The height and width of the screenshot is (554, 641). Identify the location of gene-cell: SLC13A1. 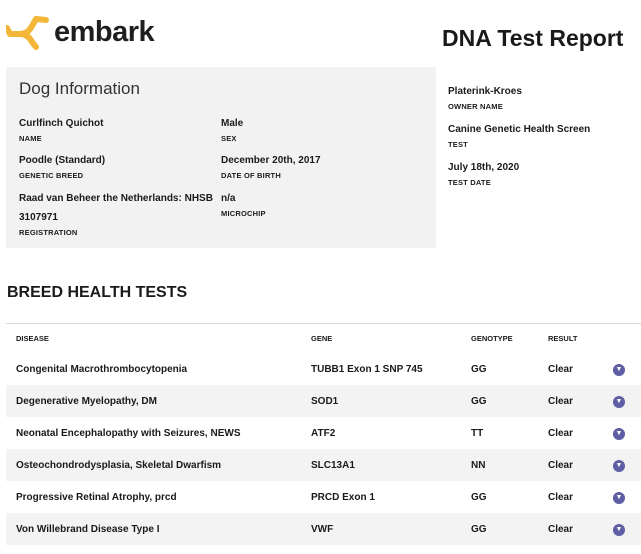
(391, 465).